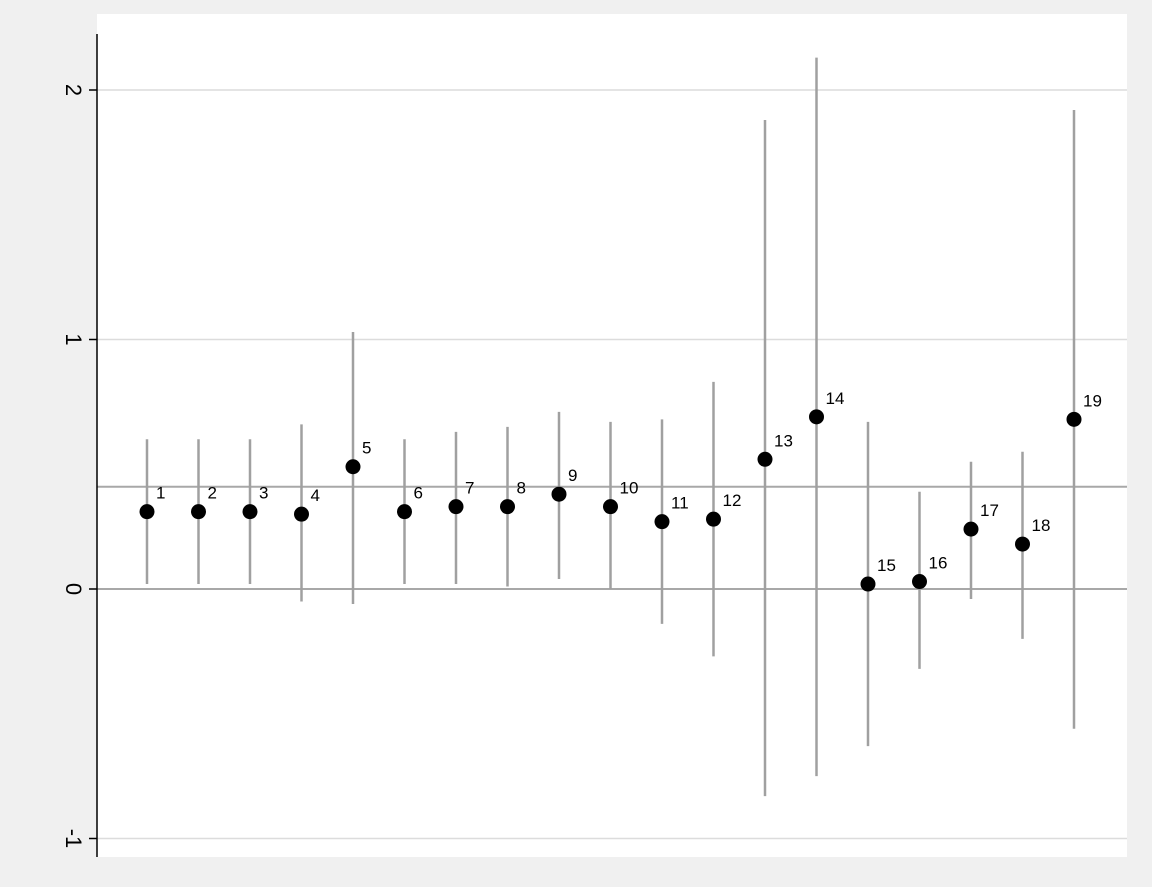  Describe the element at coordinates (1041, 525) in the screenshot. I see `point-label: 18` at that location.